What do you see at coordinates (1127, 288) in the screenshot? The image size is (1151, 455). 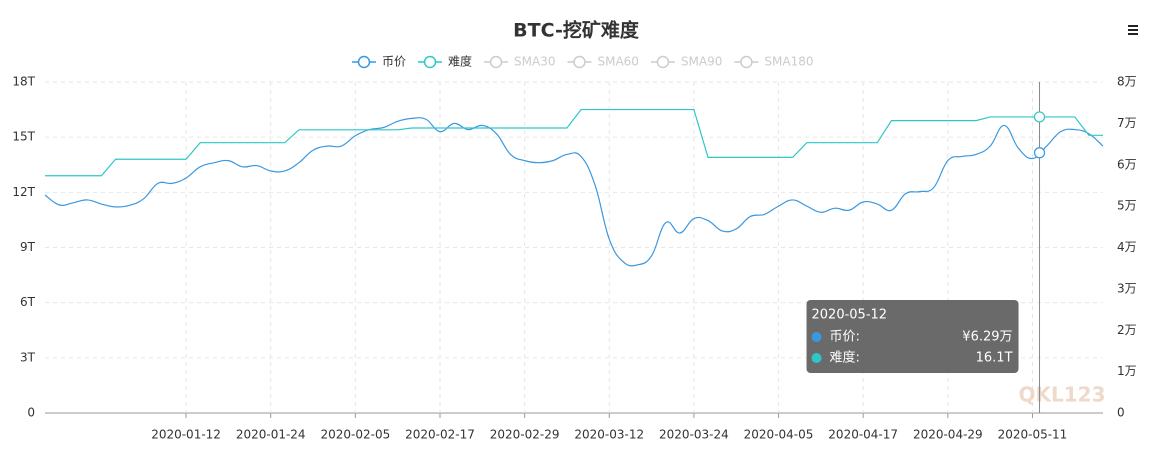 I see `y2-tick-label: 3万` at bounding box center [1127, 288].